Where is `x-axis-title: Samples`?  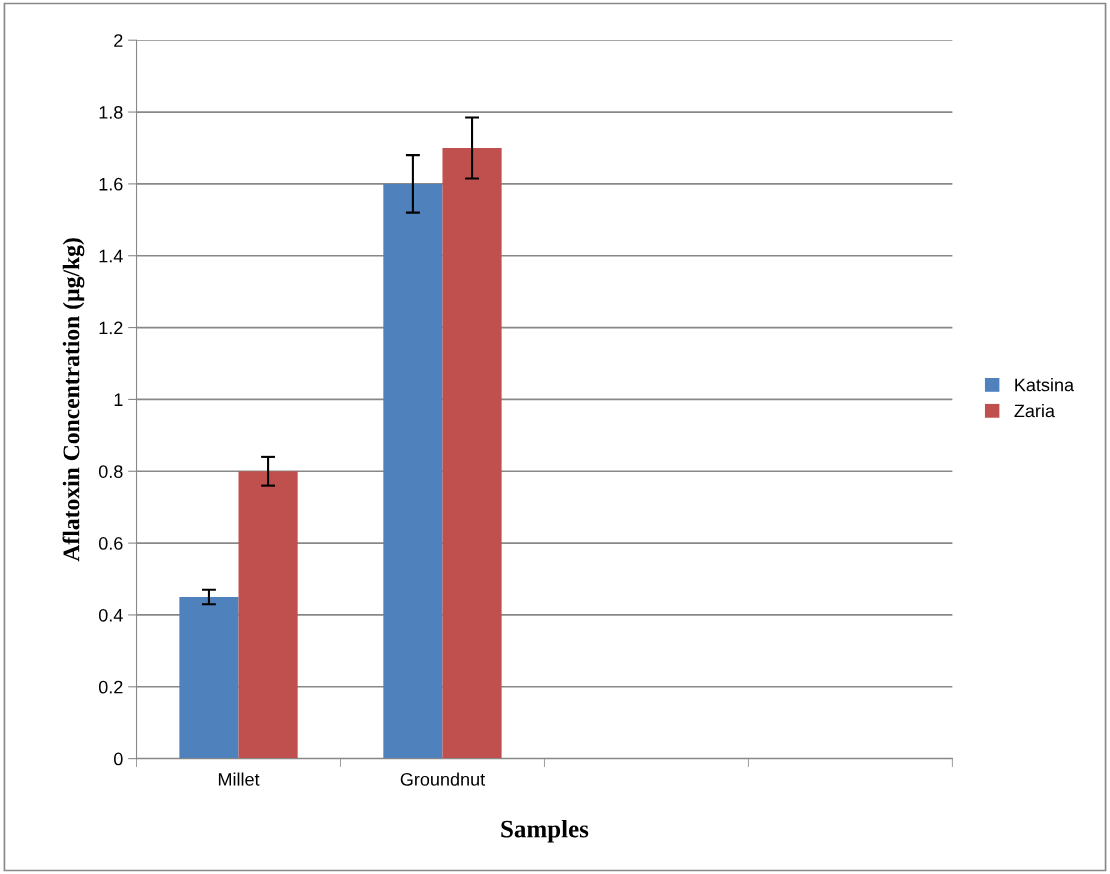
x-axis-title: Samples is located at coordinates (545, 831).